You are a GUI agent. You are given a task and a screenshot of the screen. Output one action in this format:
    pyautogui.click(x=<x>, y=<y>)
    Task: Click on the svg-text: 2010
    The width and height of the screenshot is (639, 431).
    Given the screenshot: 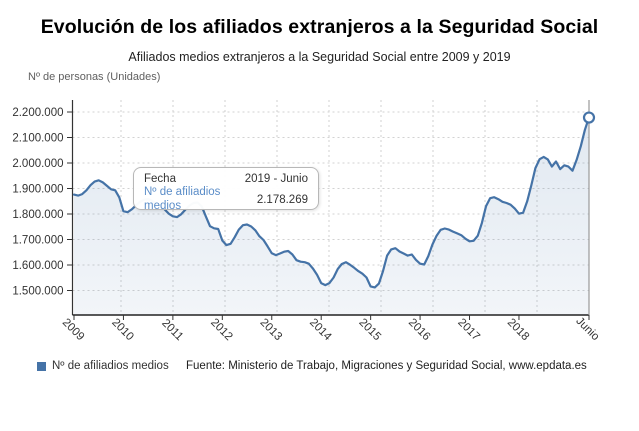 What is the action you would take?
    pyautogui.click(x=122, y=330)
    